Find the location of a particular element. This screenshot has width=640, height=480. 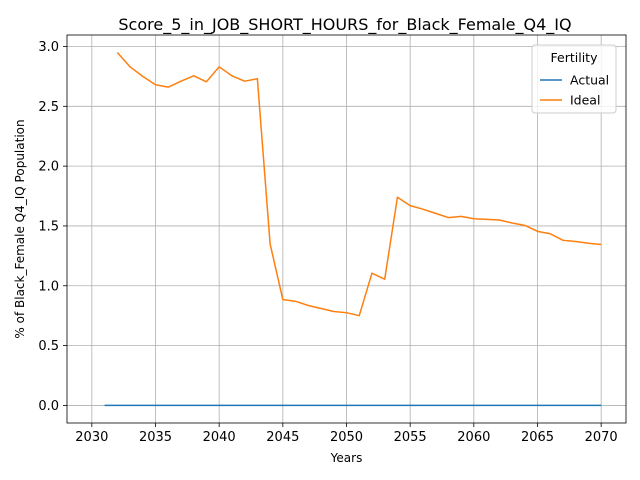

legend: Fertility Actual Ideal is located at coordinates (574, 79).